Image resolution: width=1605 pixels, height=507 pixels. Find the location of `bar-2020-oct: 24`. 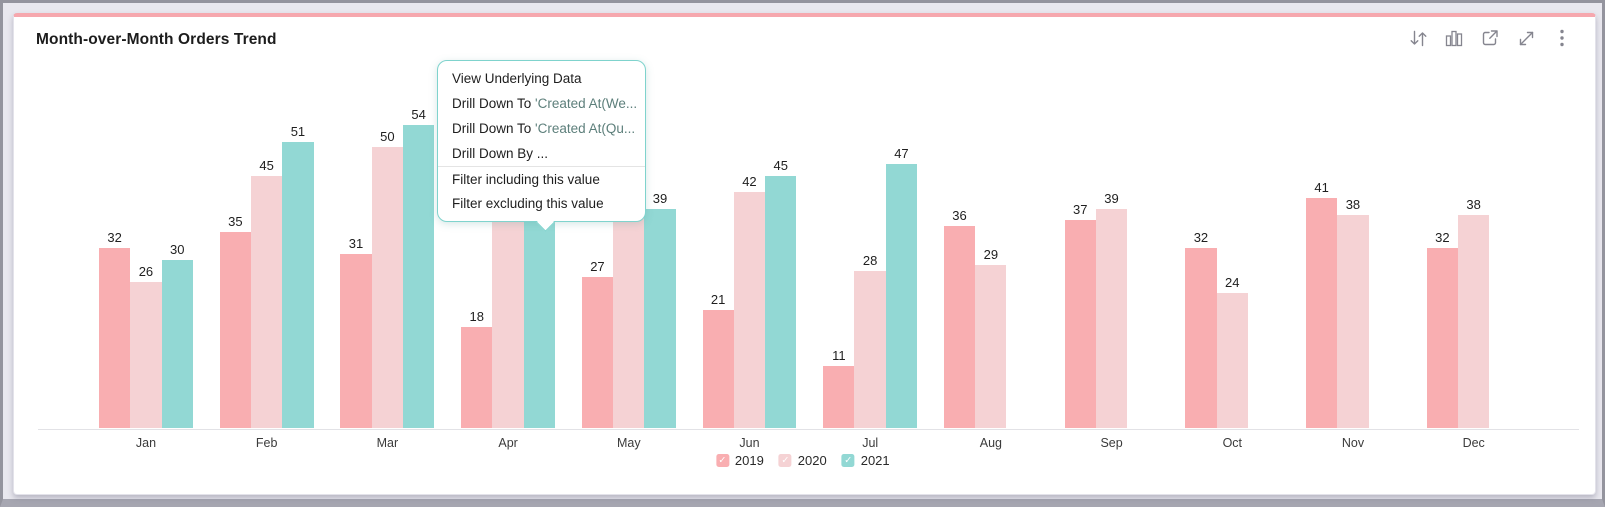

bar-2020-oct: 24 is located at coordinates (1232, 351).